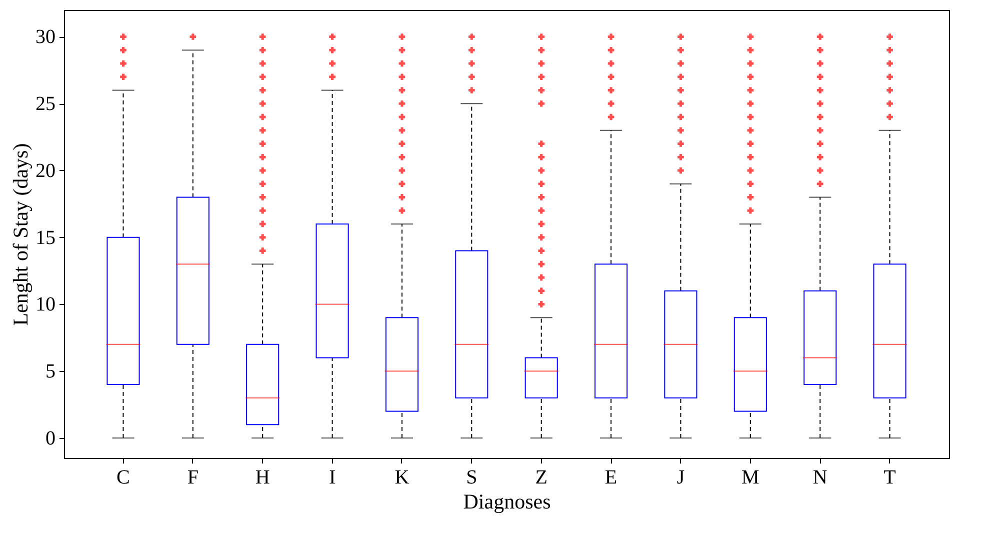  What do you see at coordinates (472, 477) in the screenshot?
I see `x-tick-label: S` at bounding box center [472, 477].